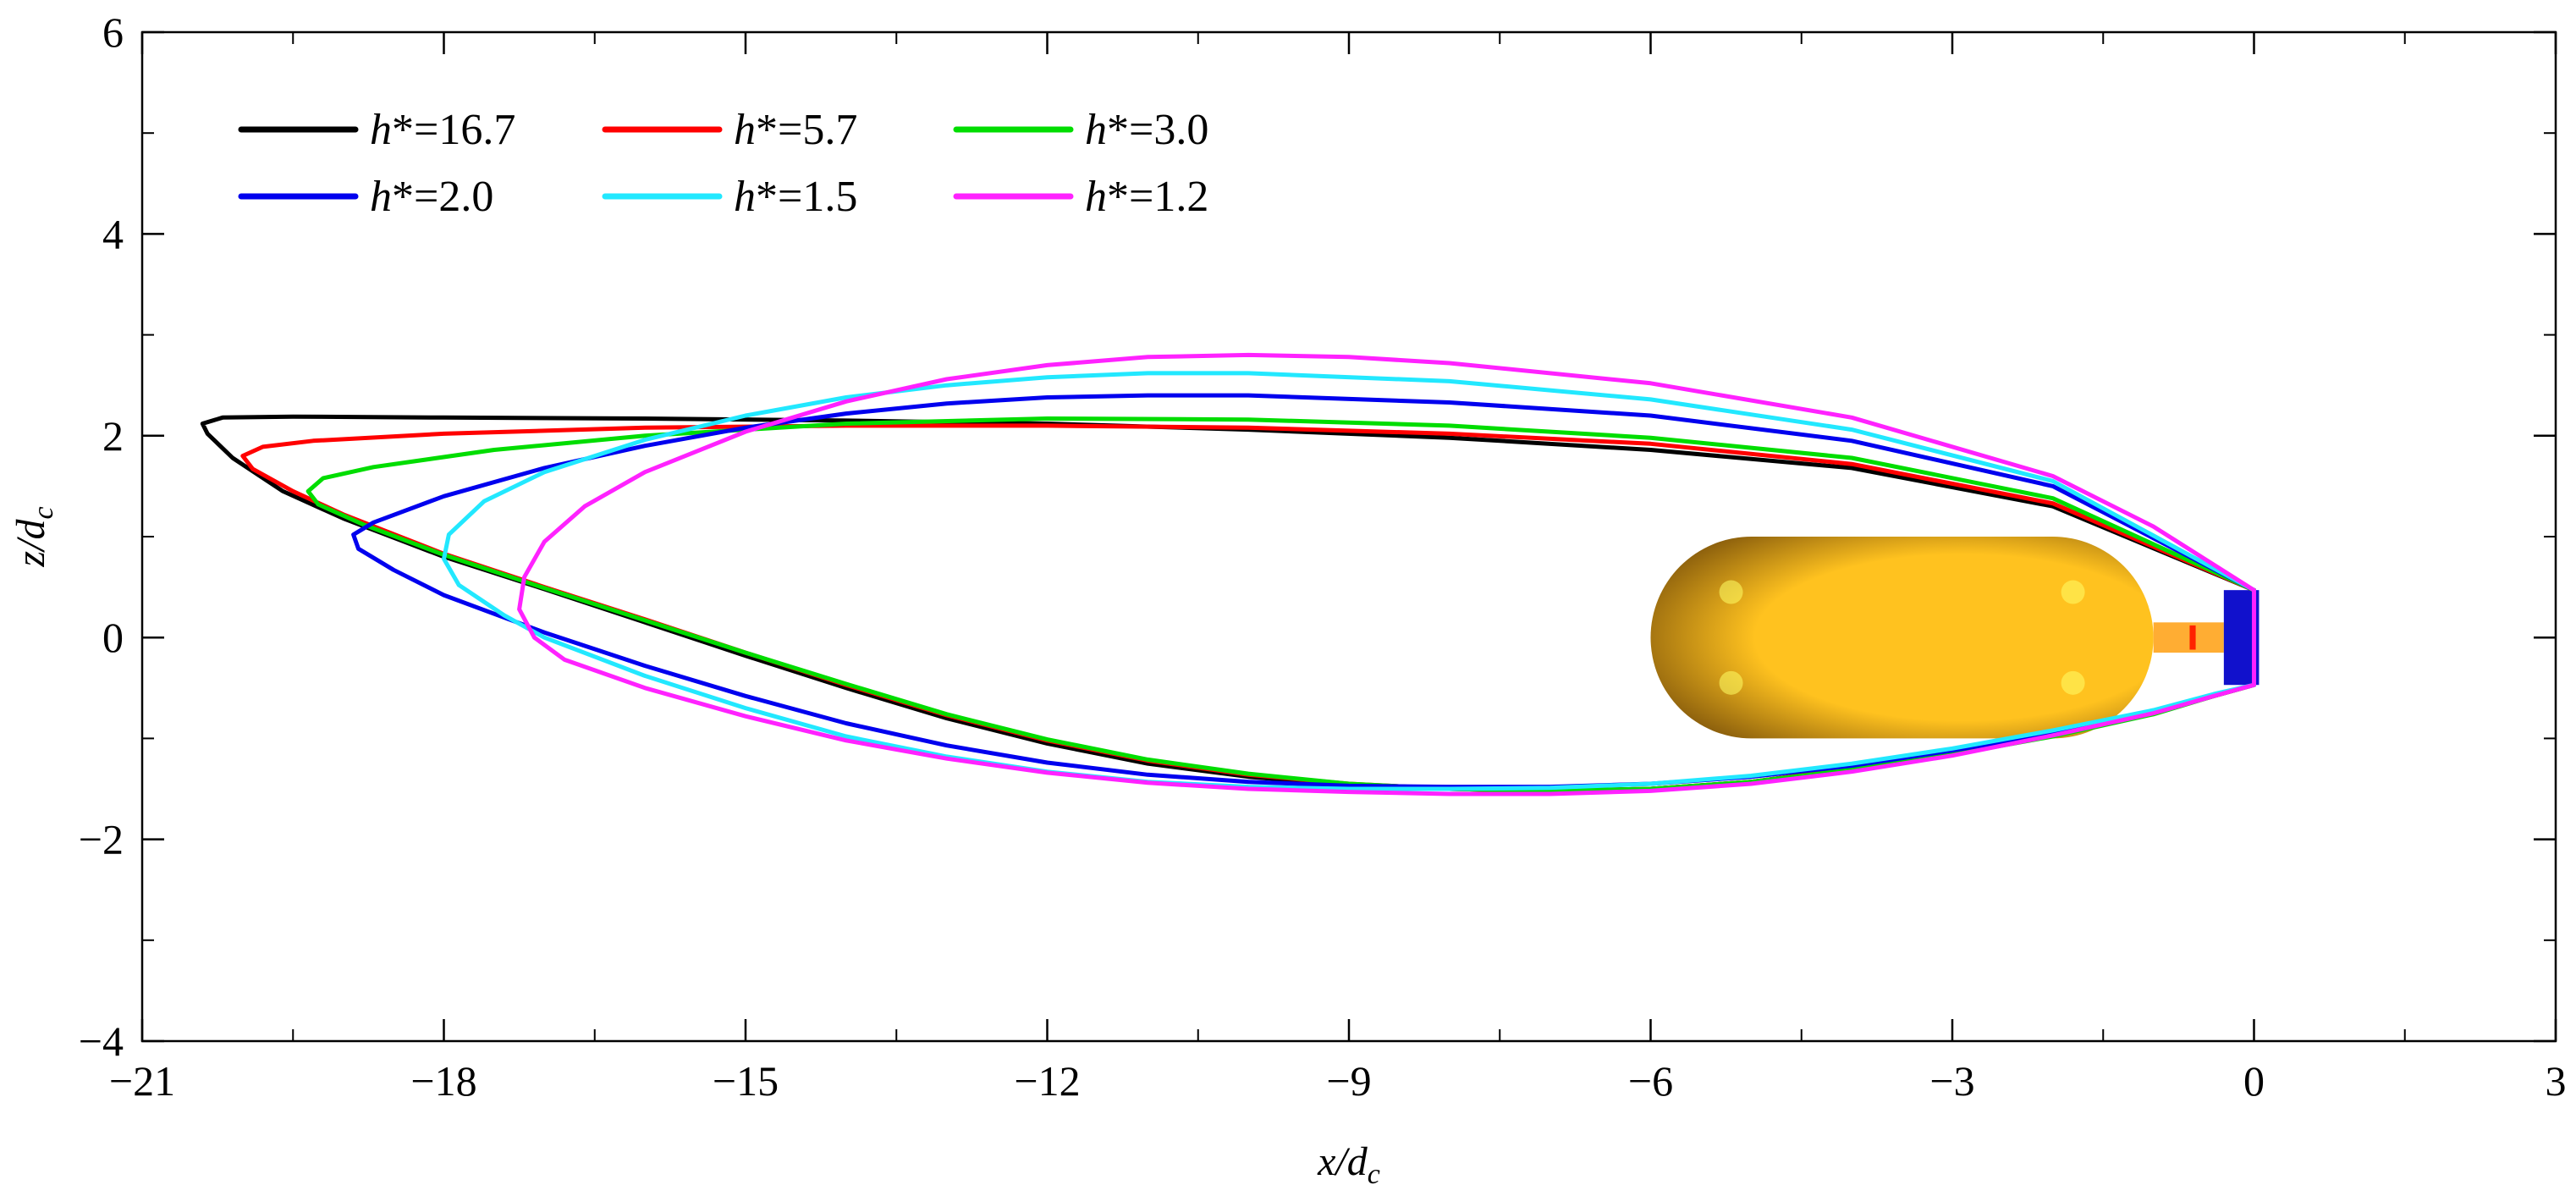  I want to click on x-tick-label: −6, so click(1650, 1081).